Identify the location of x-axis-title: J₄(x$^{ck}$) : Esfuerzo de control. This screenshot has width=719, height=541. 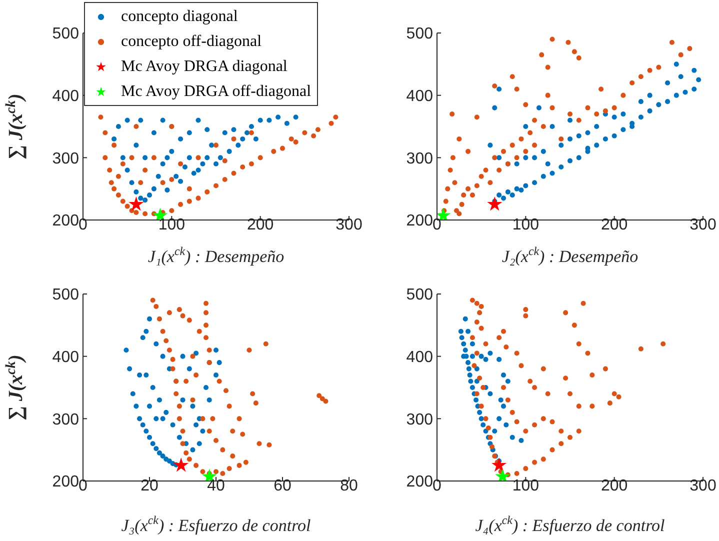
(570, 524).